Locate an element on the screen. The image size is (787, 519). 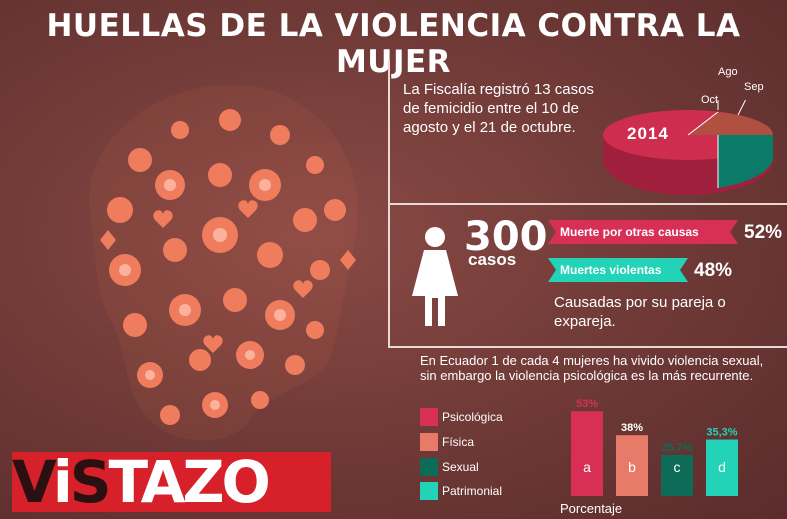
deaths-unit: casos is located at coordinates (492, 259).